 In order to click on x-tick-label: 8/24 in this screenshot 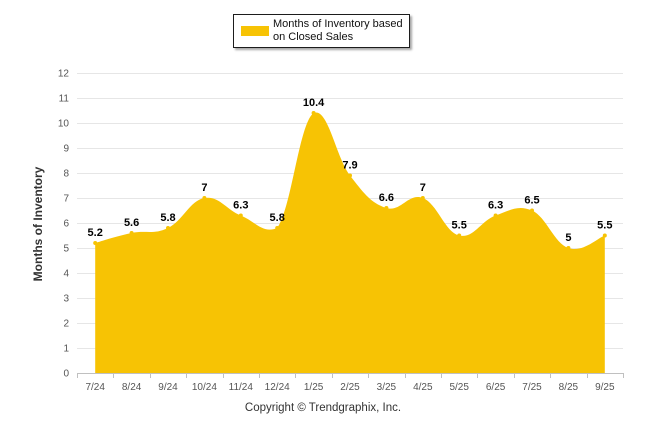, I will do `click(132, 387)`.